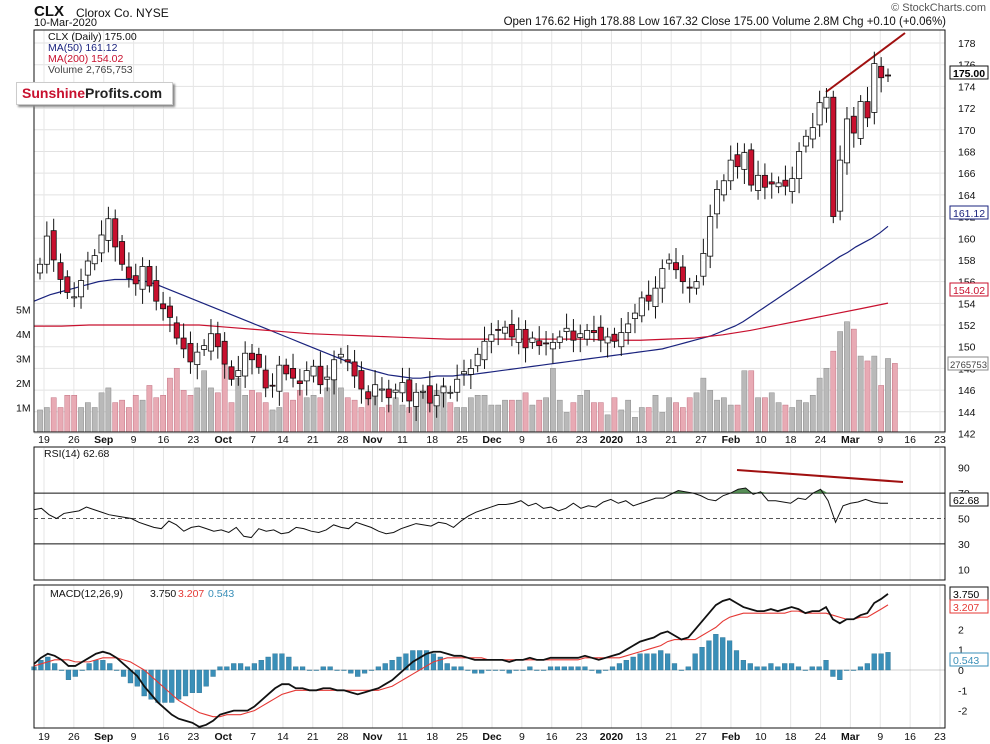 The height and width of the screenshot is (744, 990). I want to click on legend-ma50: MA(50) 161.12, so click(83, 48).